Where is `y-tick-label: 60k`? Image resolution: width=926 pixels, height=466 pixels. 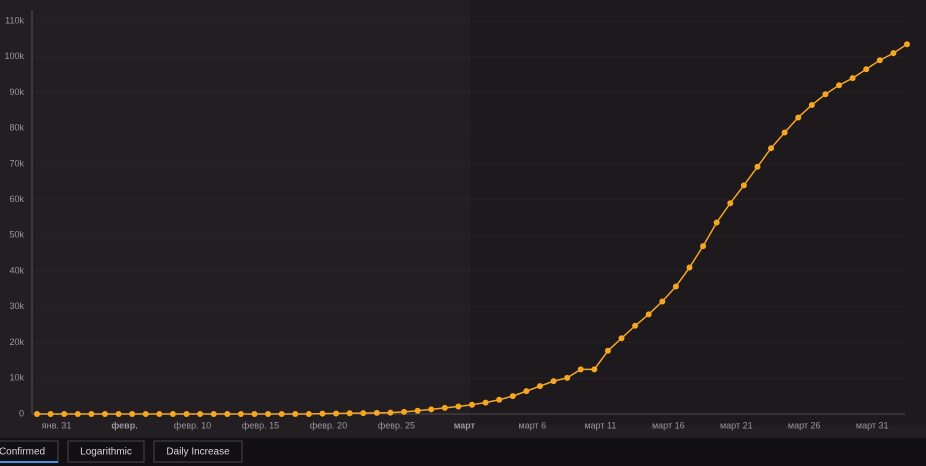
y-tick-label: 60k is located at coordinates (16, 199).